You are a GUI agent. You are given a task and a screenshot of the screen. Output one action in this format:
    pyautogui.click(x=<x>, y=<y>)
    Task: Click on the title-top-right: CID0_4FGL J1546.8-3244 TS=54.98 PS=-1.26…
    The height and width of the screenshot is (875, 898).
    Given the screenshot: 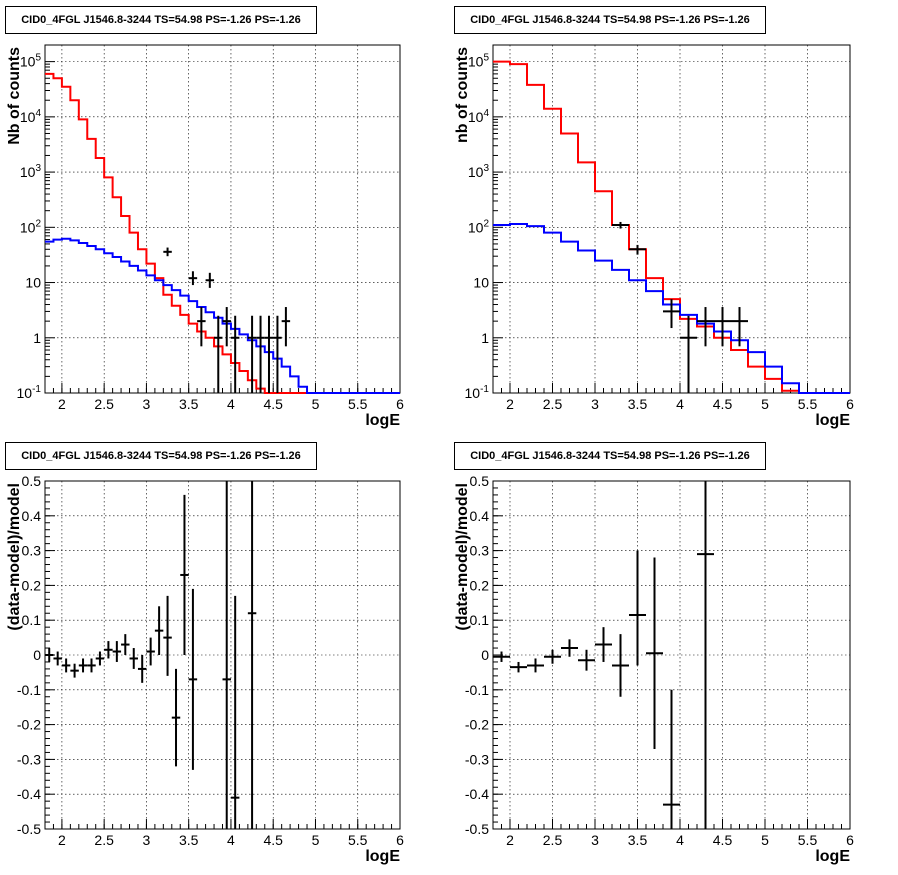 What is the action you would take?
    pyautogui.click(x=610, y=20)
    